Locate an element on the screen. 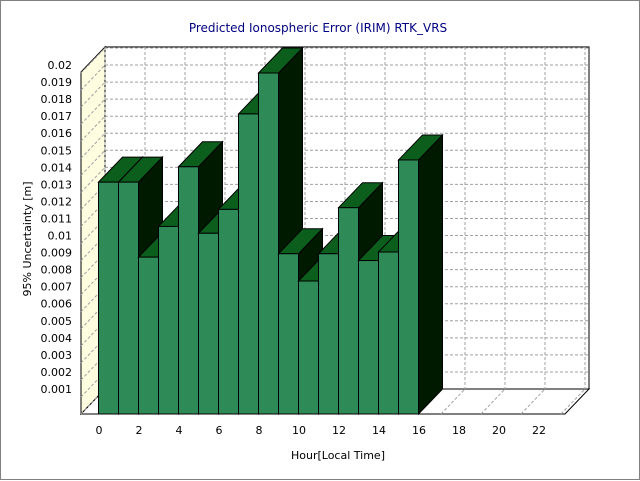  x-tick-label: 22 is located at coordinates (539, 430).